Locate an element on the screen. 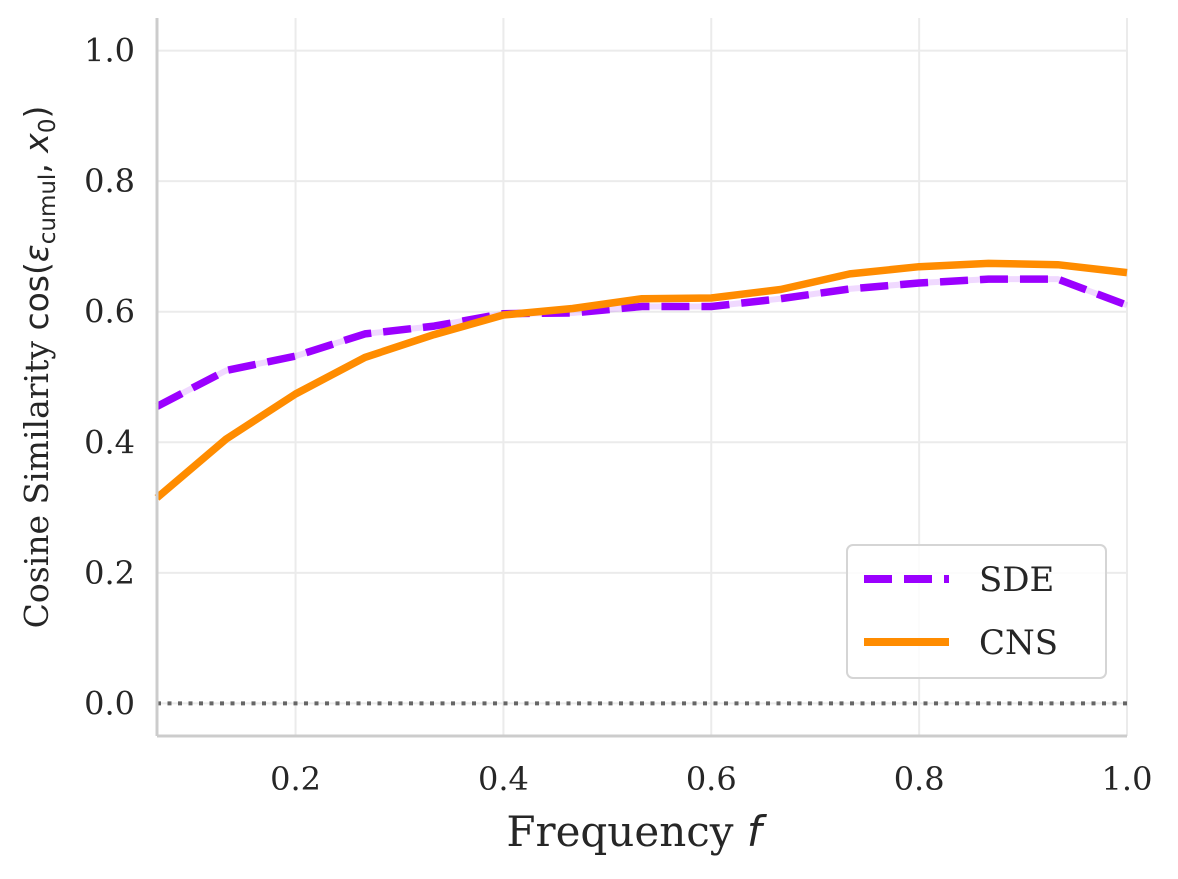  y-tick-label: 1.0 is located at coordinates (109, 51).